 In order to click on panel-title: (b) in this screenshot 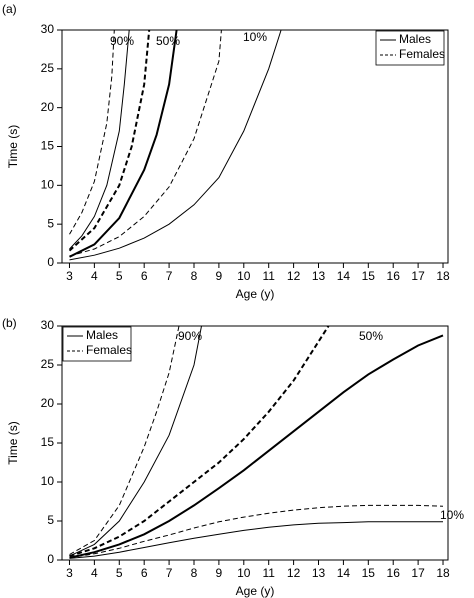, I will do `click(9, 323)`.